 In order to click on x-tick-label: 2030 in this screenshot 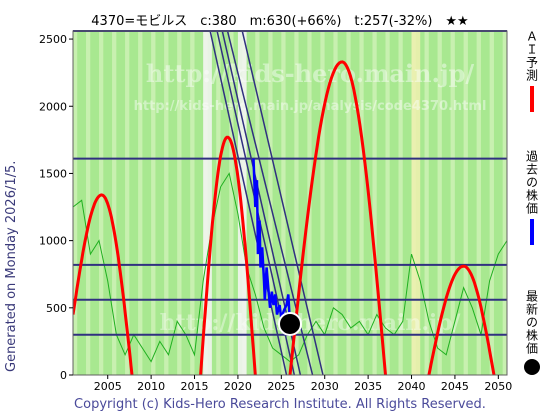, I will do `click(325, 386)`.